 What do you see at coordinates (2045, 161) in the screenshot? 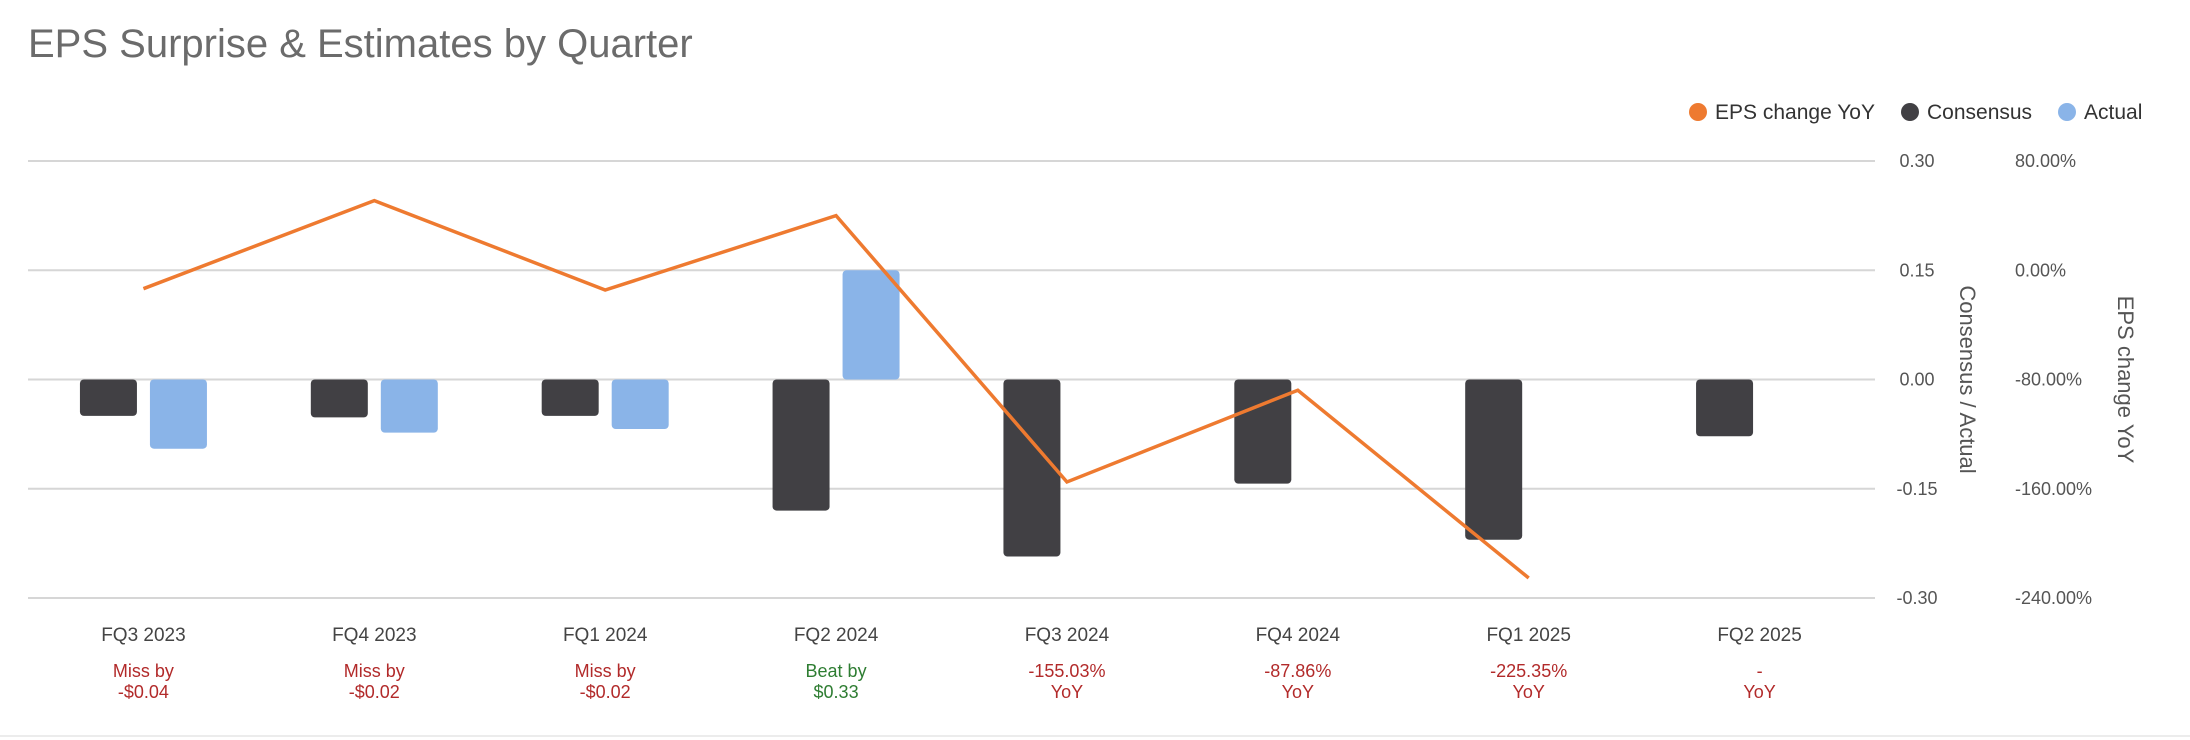
I see `right-axis-tick-label: 80.00%` at bounding box center [2045, 161].